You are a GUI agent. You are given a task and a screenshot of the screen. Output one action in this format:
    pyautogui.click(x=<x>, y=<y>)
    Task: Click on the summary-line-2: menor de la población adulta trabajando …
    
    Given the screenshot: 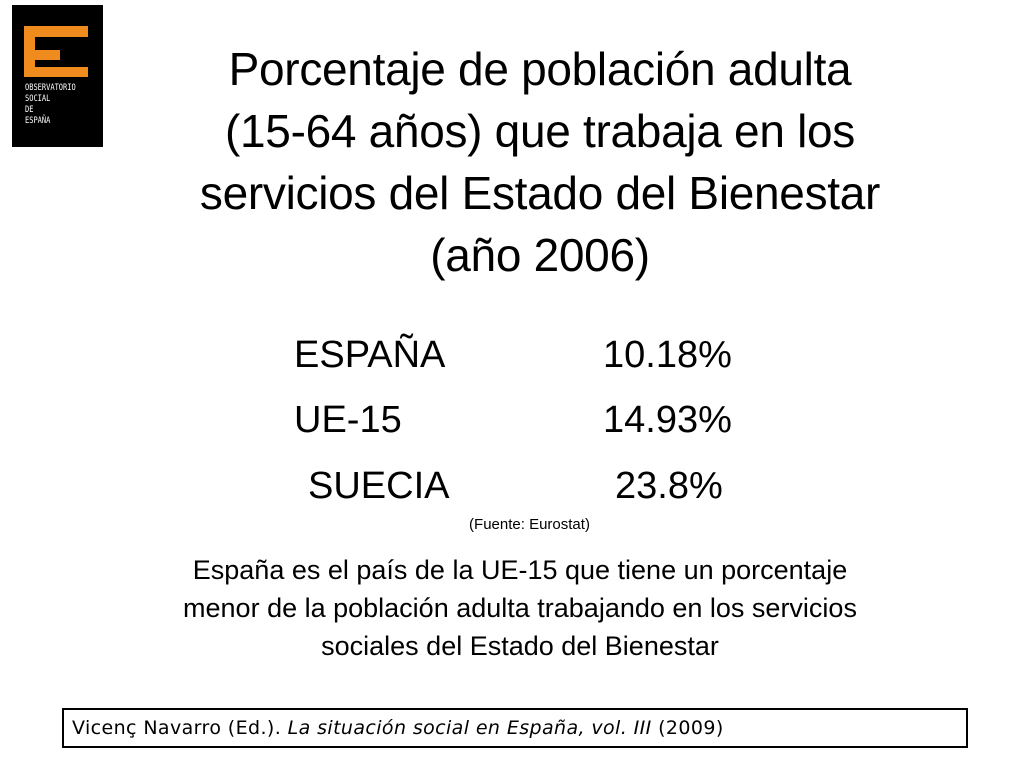 What is the action you would take?
    pyautogui.click(x=520, y=608)
    